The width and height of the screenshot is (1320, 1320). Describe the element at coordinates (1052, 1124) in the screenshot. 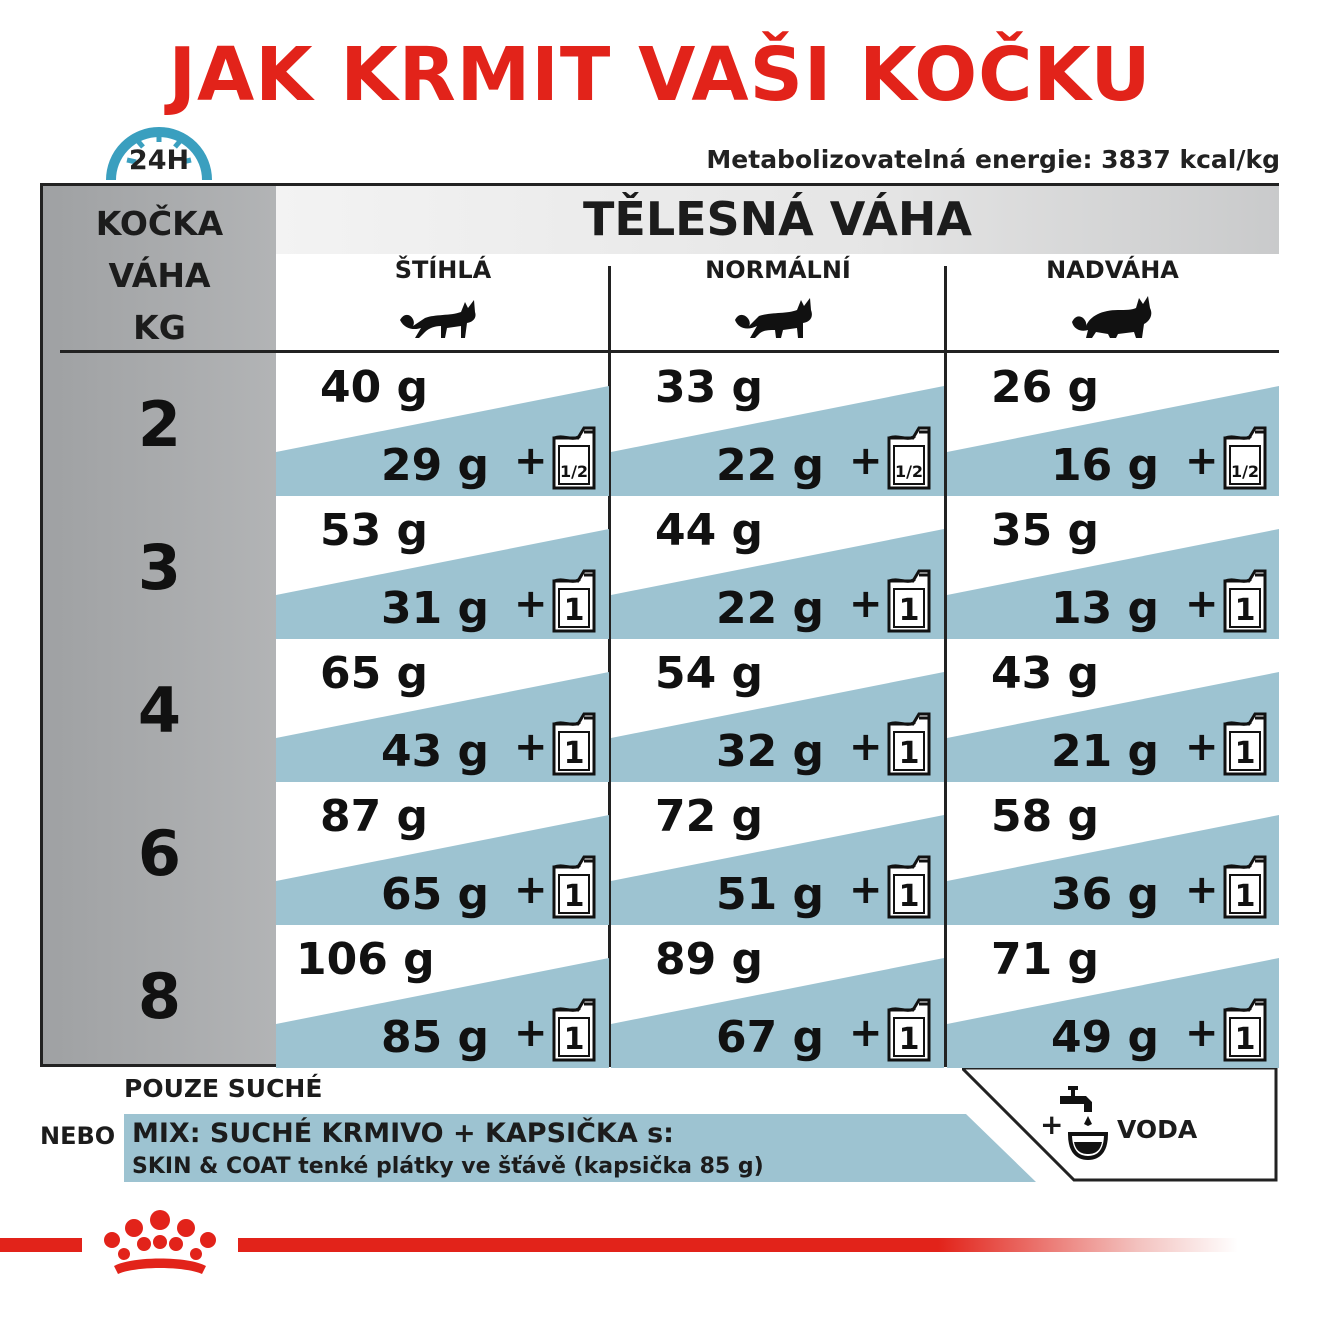

I see `water-plus: +` at that location.